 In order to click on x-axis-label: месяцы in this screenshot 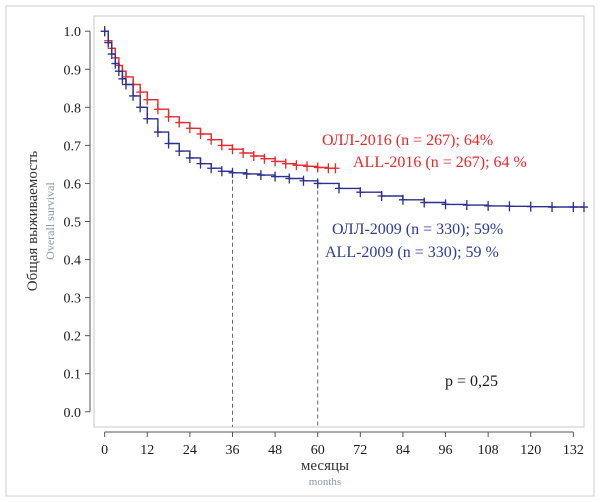, I will do `click(325, 466)`.